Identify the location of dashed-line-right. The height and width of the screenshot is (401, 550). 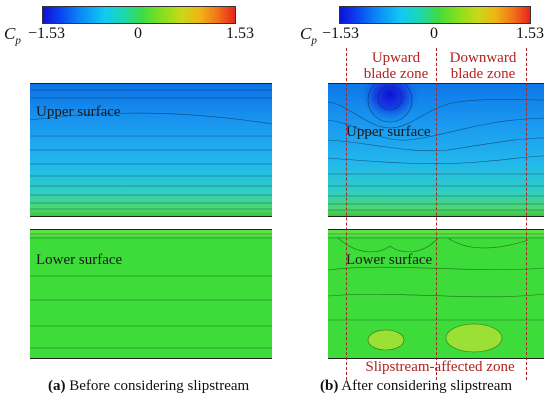
(526, 214).